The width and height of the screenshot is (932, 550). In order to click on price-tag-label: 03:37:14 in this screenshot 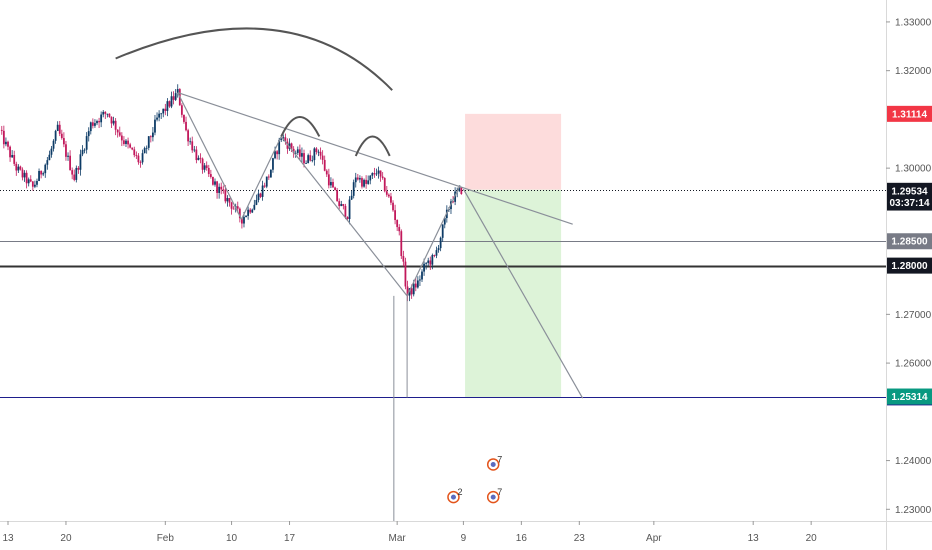, I will do `click(909, 203)`.